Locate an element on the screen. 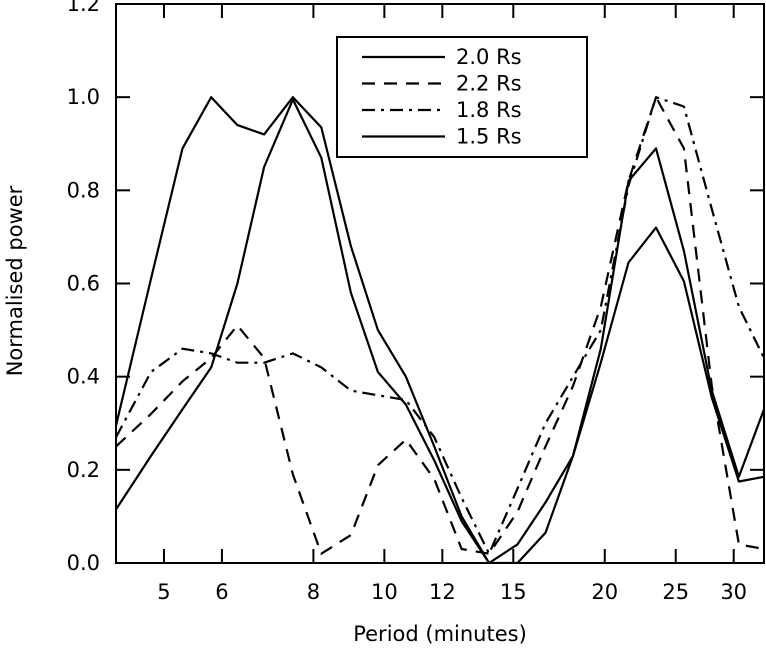 This screenshot has height=651, width=766. legend-label: 1.8 Rs is located at coordinates (489, 110).